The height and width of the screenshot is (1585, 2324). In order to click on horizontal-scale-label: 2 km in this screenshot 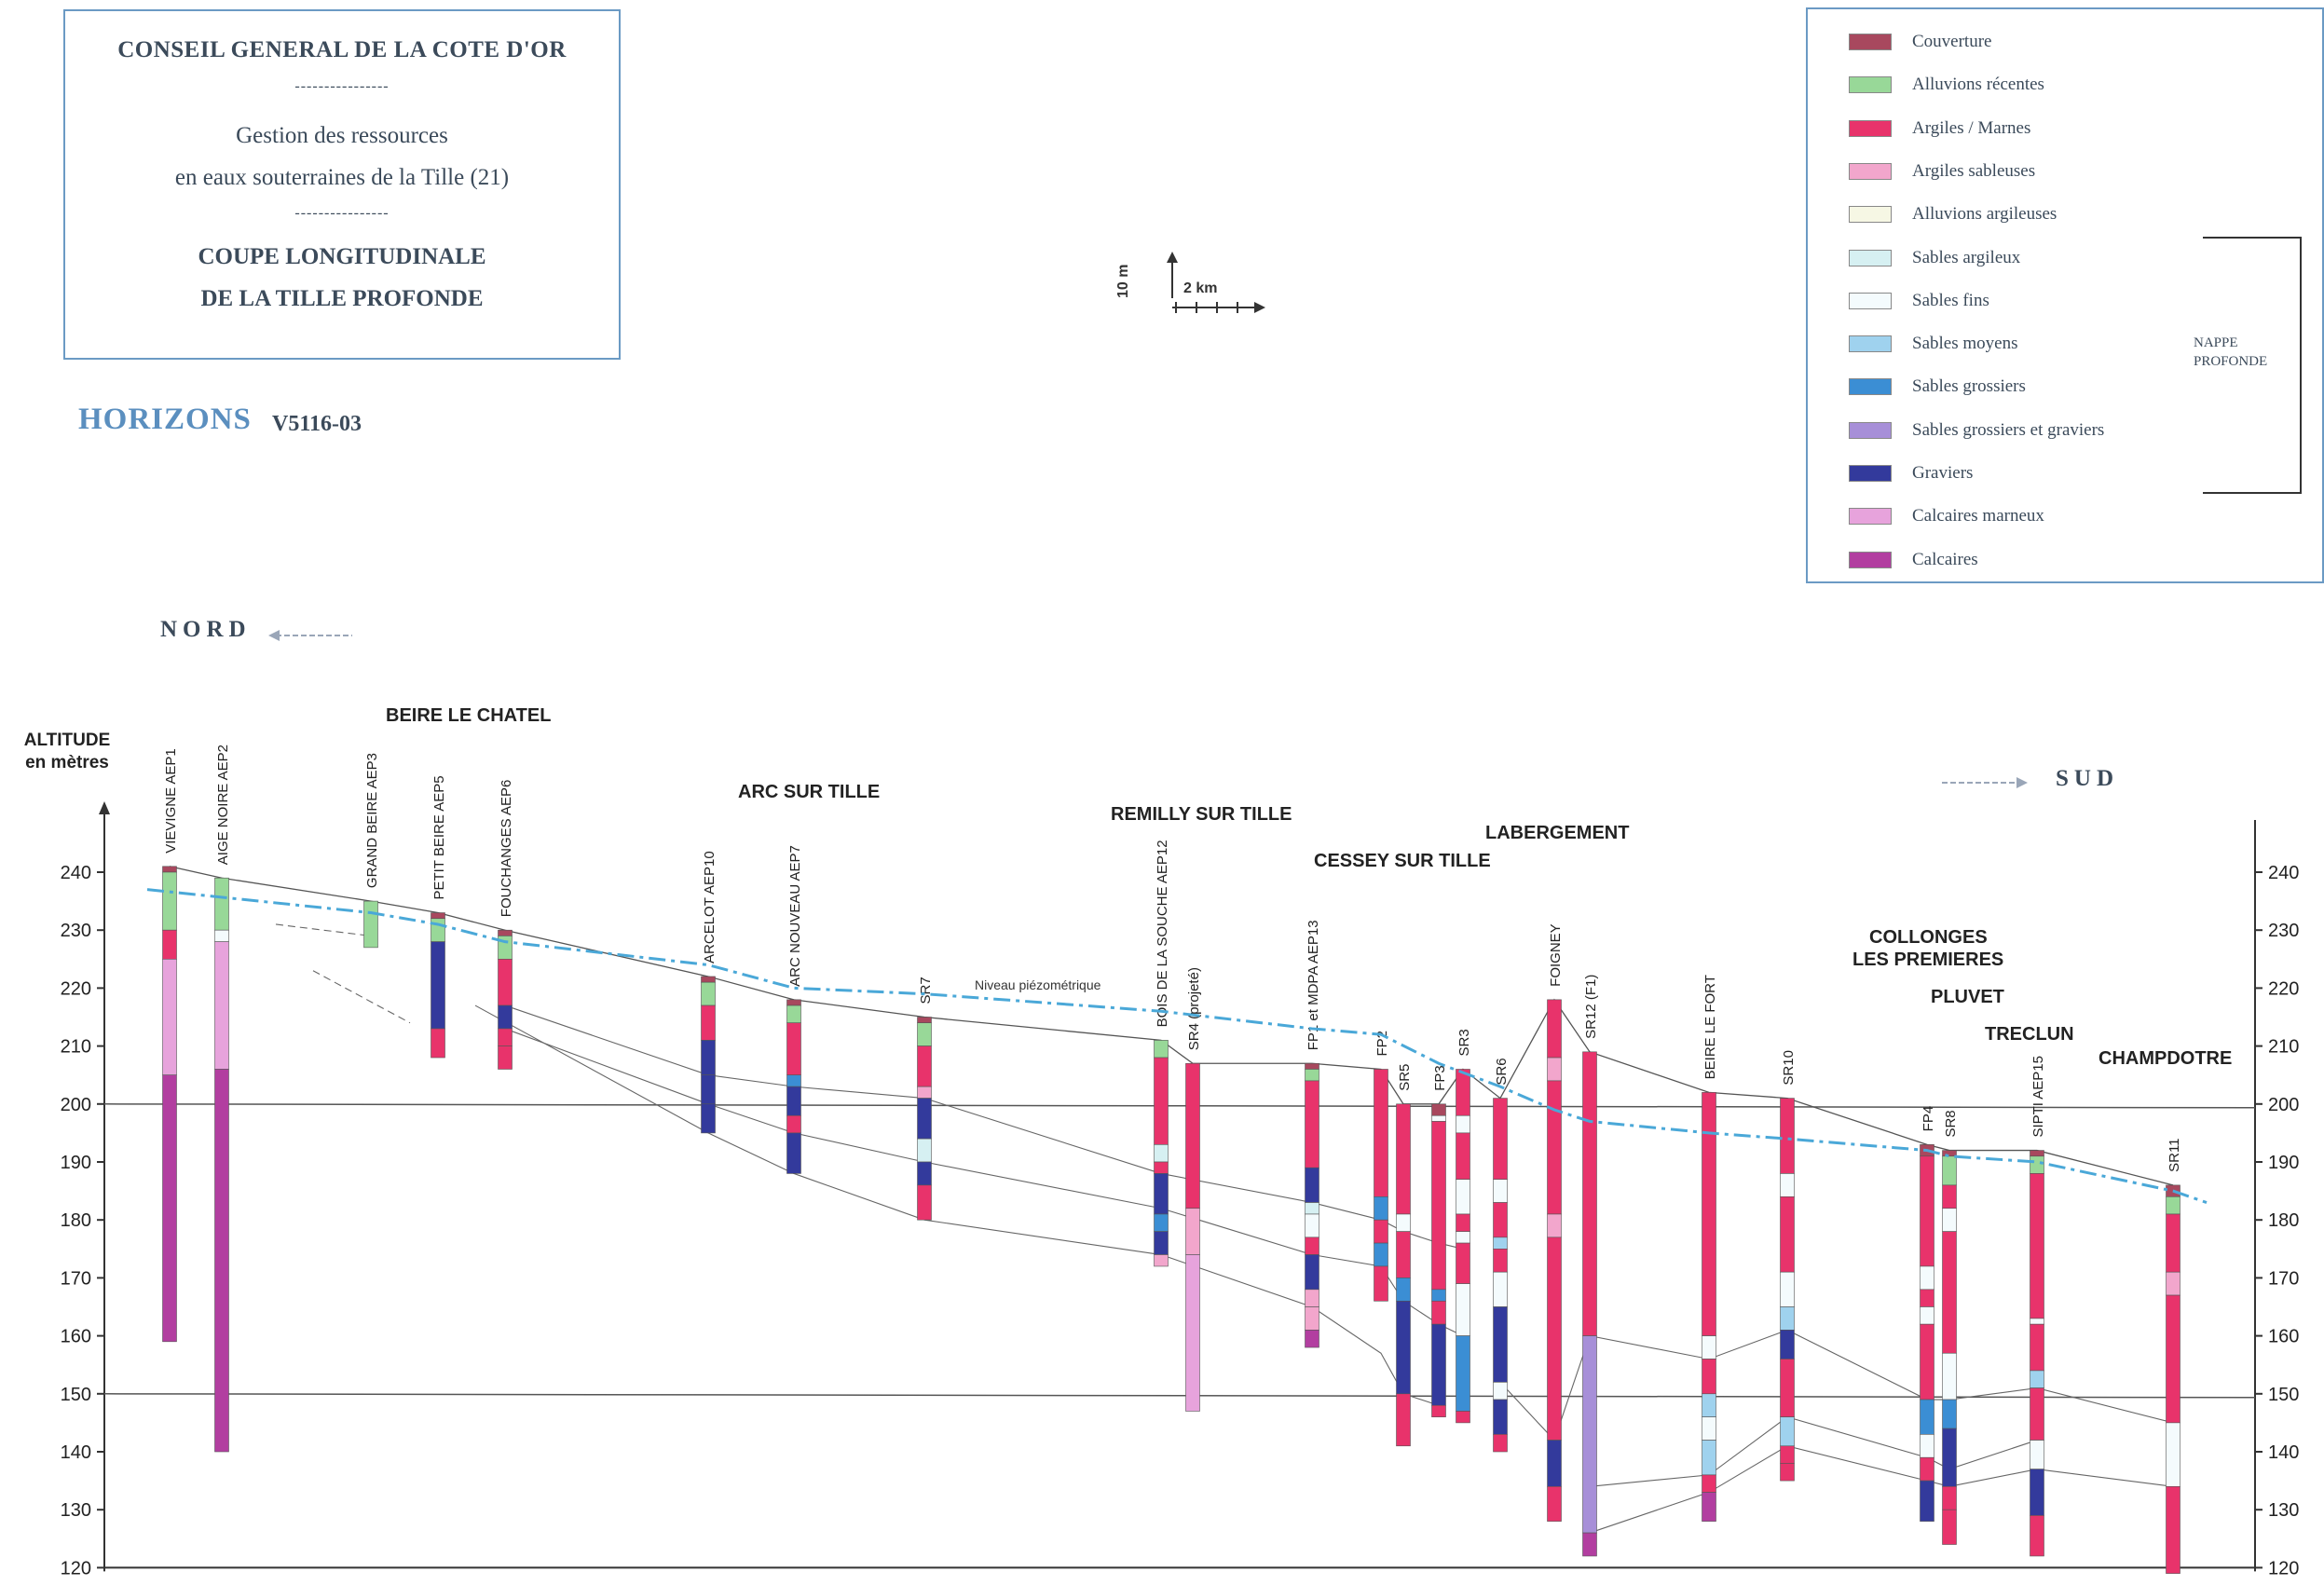, I will do `click(1200, 288)`.